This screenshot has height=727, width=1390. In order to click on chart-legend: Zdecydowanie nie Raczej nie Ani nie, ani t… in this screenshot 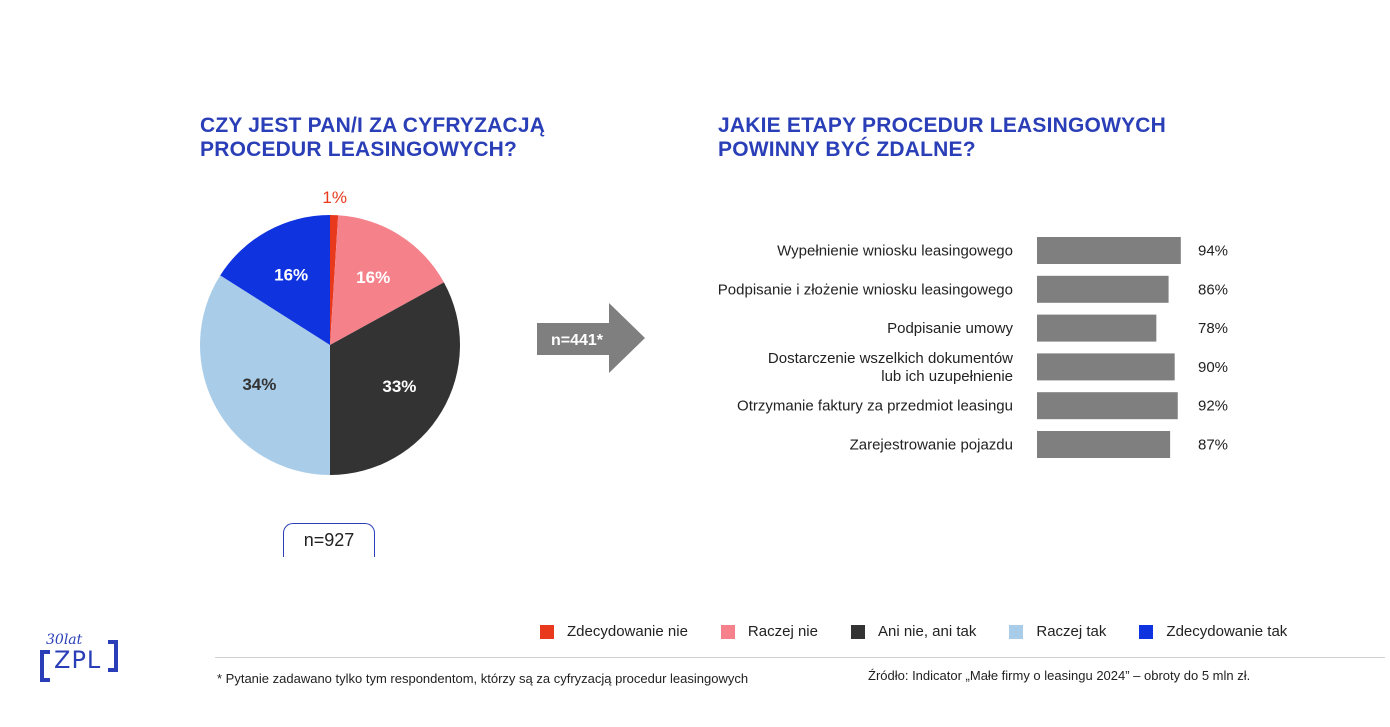, I will do `click(930, 631)`.